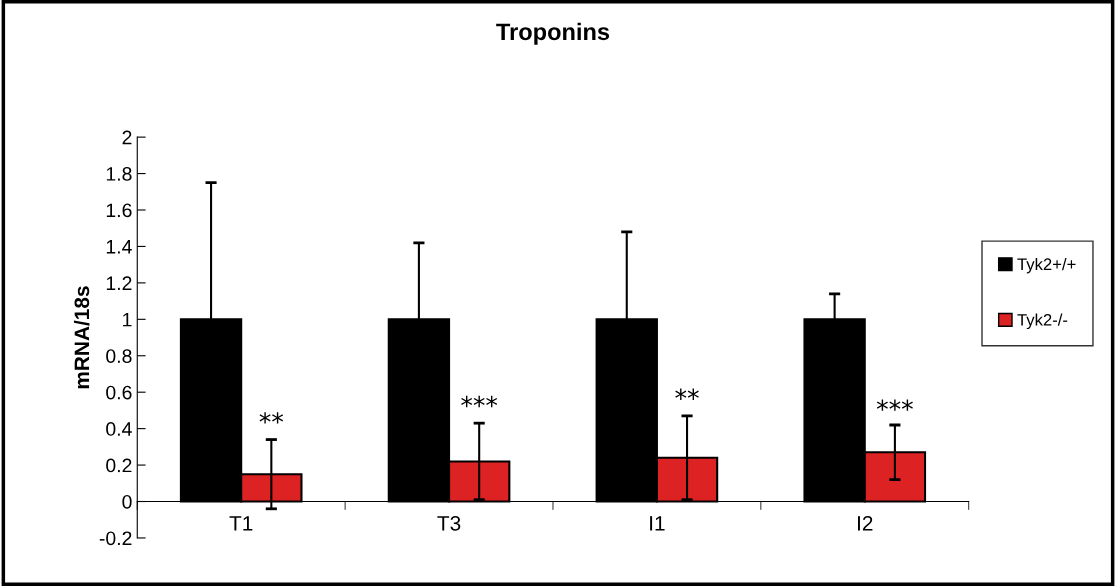 The width and height of the screenshot is (1116, 586). What do you see at coordinates (119, 465) in the screenshot?
I see `y-tick-label: 0.2` at bounding box center [119, 465].